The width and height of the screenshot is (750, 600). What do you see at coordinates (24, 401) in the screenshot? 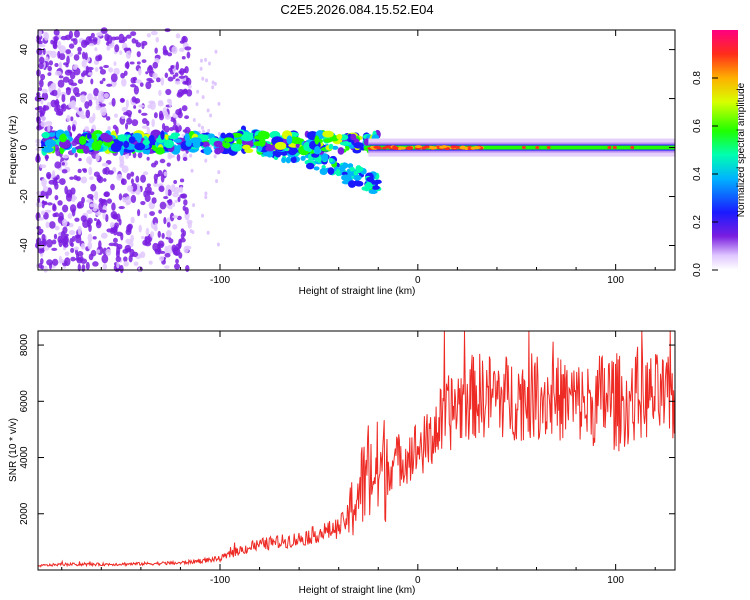
I see `snr-y-tick-label: 6000` at bounding box center [24, 401].